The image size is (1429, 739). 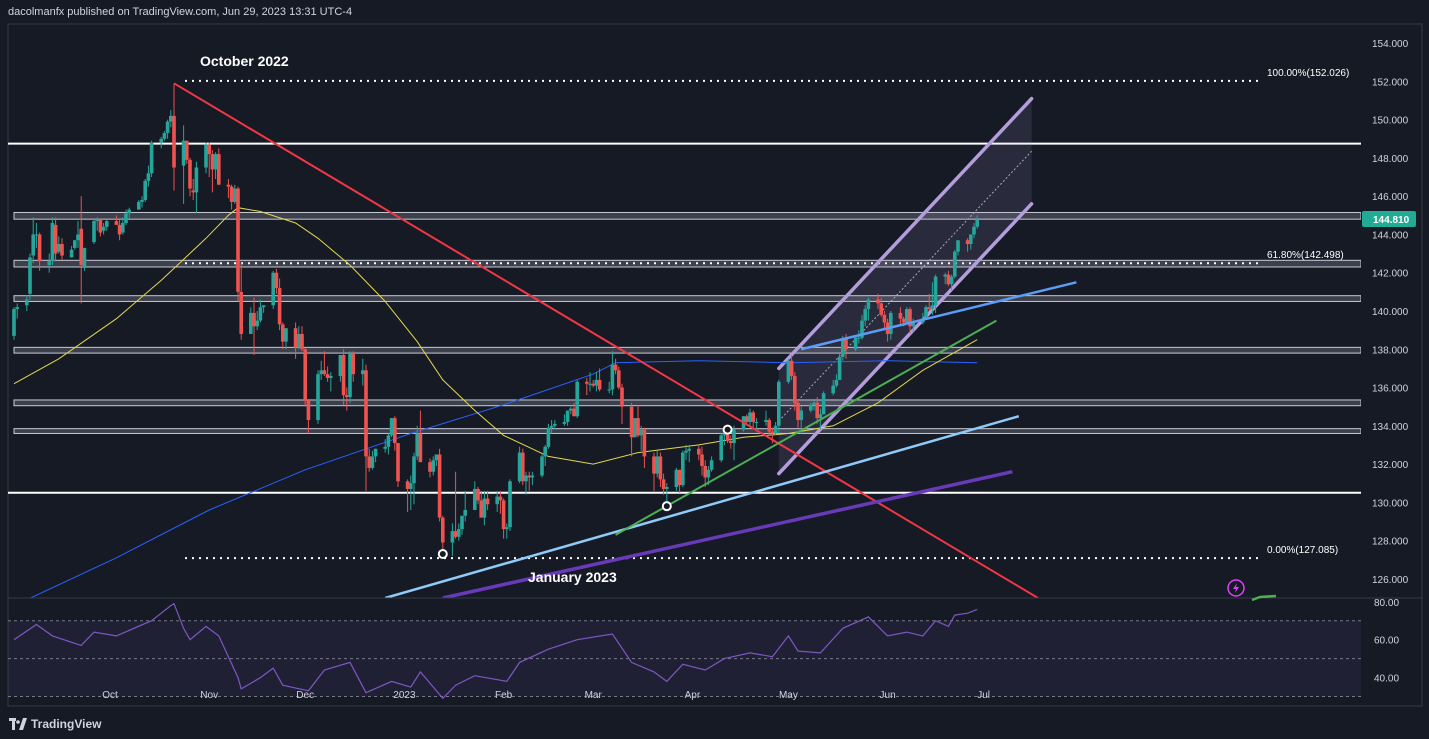 What do you see at coordinates (1252, 590) in the screenshot?
I see `alert-icon` at bounding box center [1252, 590].